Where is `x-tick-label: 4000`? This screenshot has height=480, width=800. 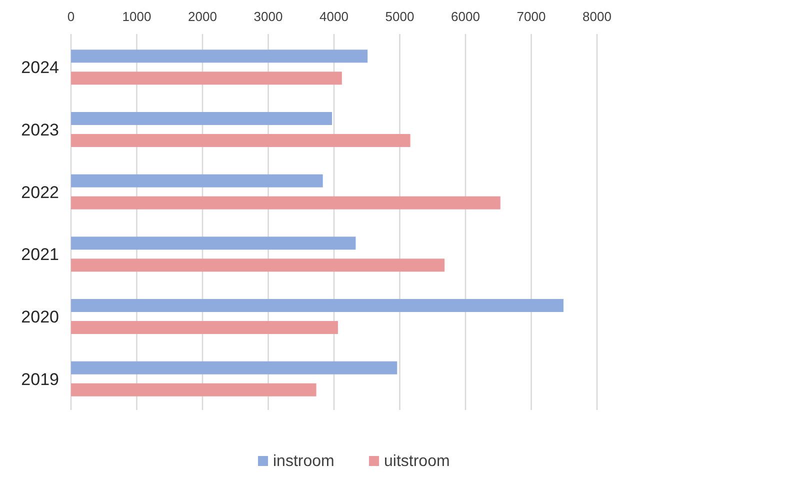
x-tick-label: 4000 is located at coordinates (334, 16).